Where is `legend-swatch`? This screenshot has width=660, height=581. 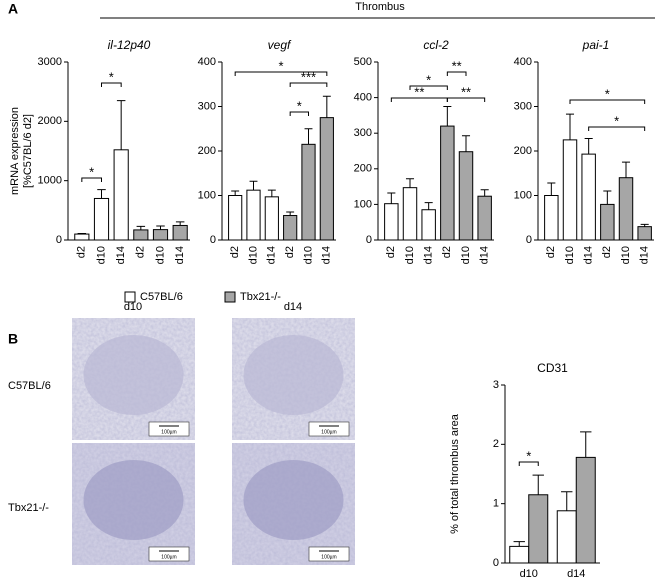 legend-swatch is located at coordinates (230, 297).